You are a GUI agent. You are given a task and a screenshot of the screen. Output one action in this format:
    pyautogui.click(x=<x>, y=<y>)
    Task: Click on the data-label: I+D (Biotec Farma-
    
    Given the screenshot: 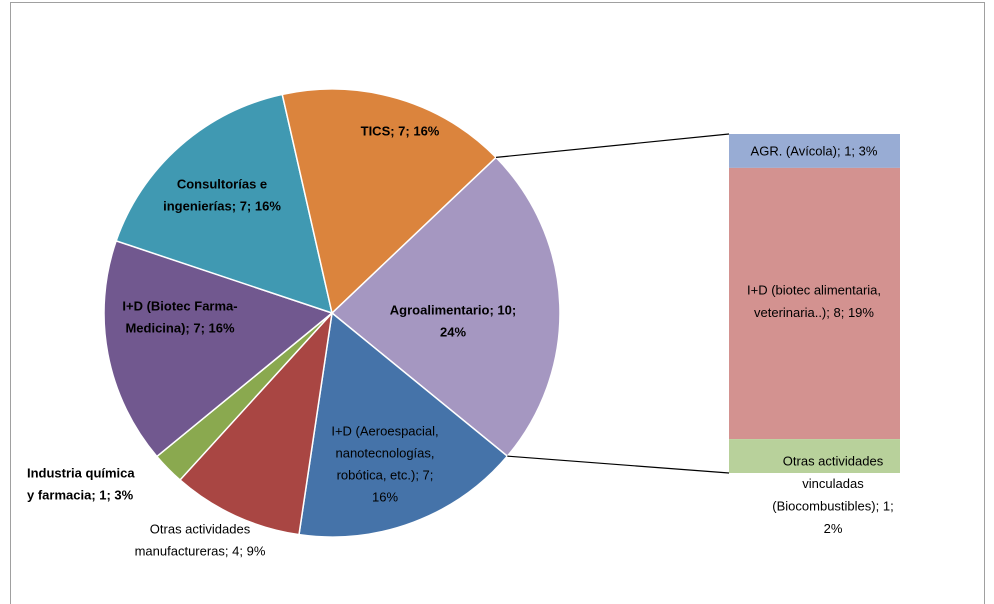 What is the action you would take?
    pyautogui.click(x=179, y=305)
    